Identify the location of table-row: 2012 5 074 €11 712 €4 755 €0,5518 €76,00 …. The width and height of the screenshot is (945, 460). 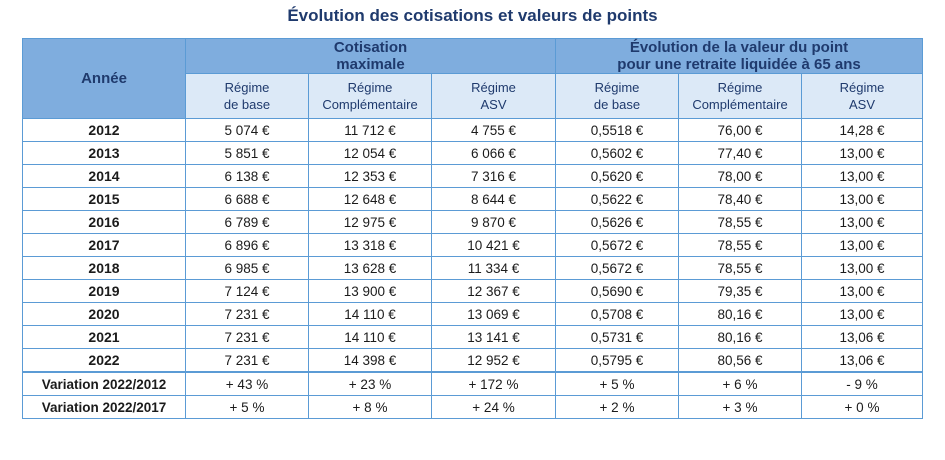
(472, 130).